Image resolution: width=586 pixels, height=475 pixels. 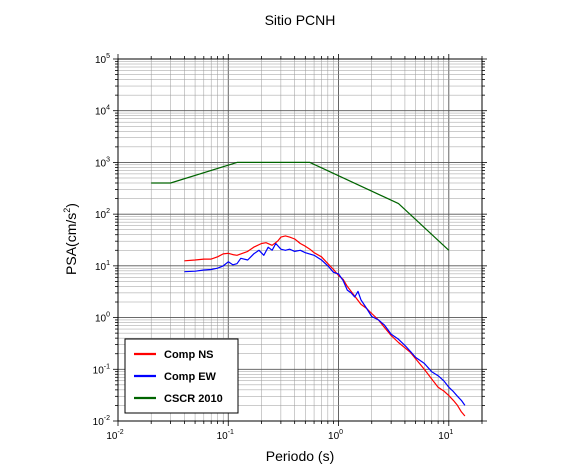 I want to click on x-tick-label: 10¹, so click(x=445, y=435).